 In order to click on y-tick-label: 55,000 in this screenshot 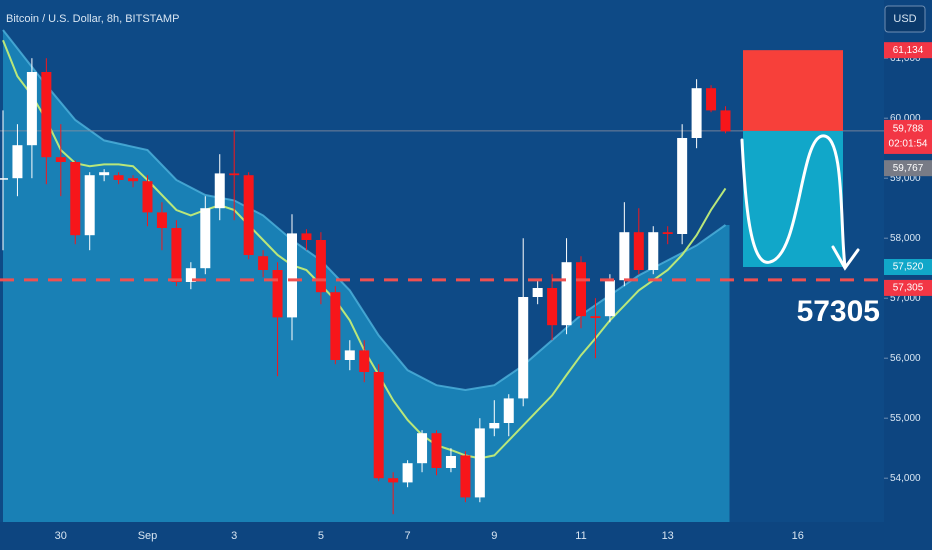, I will do `click(905, 418)`.